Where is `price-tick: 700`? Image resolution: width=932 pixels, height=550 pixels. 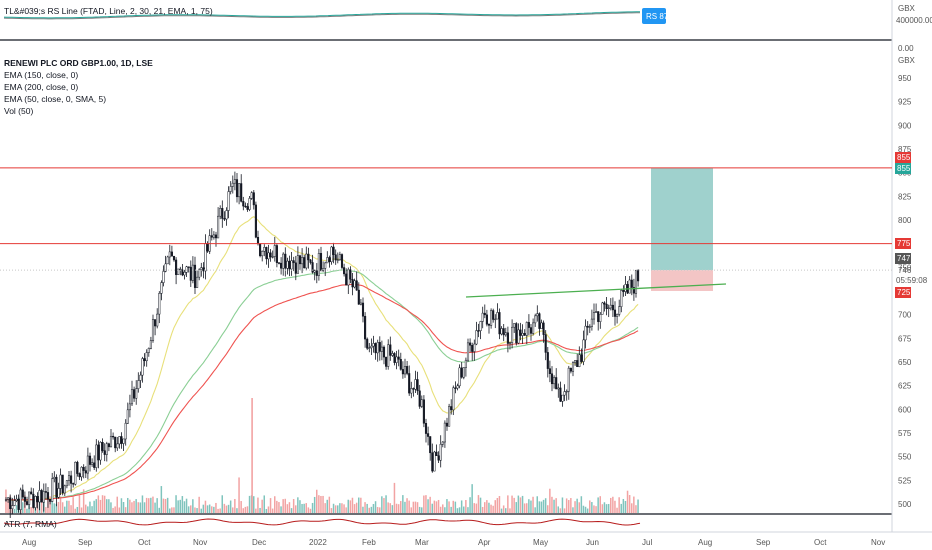 price-tick: 700 is located at coordinates (905, 315).